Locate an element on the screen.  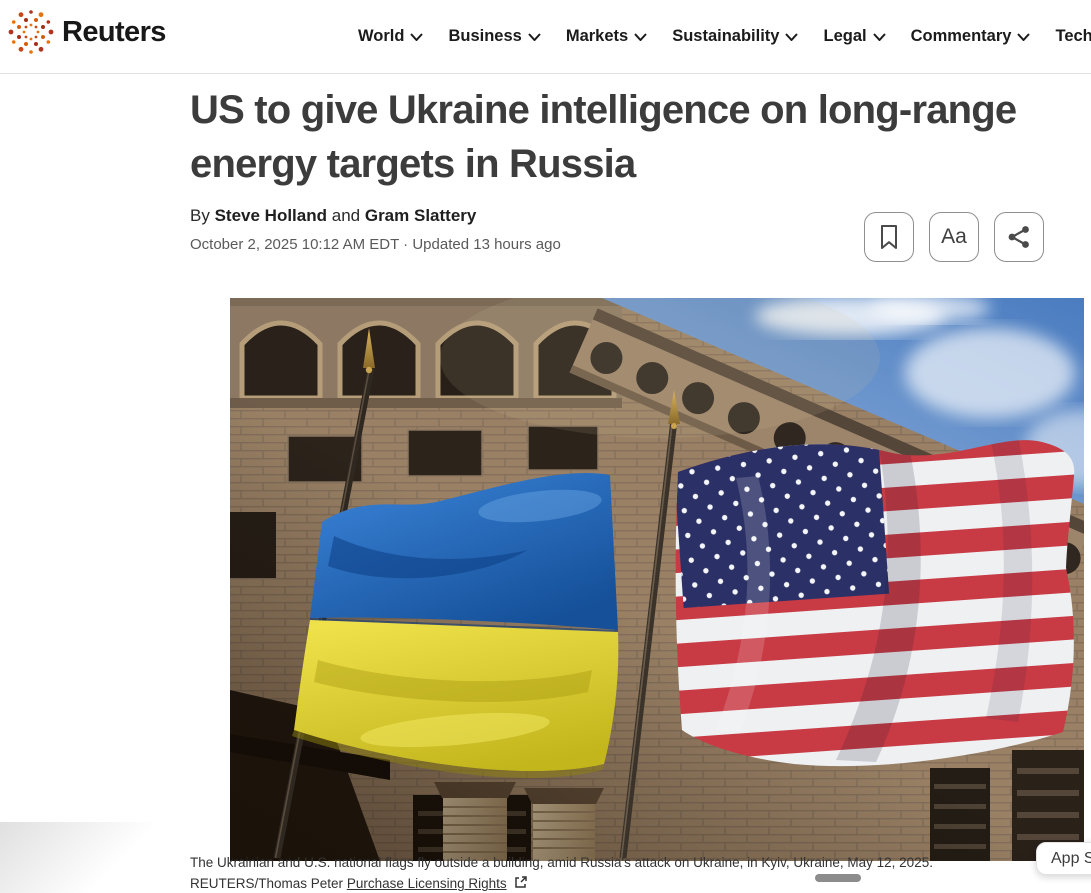
horizontal-scrollbar-thumb is located at coordinates (838, 878).